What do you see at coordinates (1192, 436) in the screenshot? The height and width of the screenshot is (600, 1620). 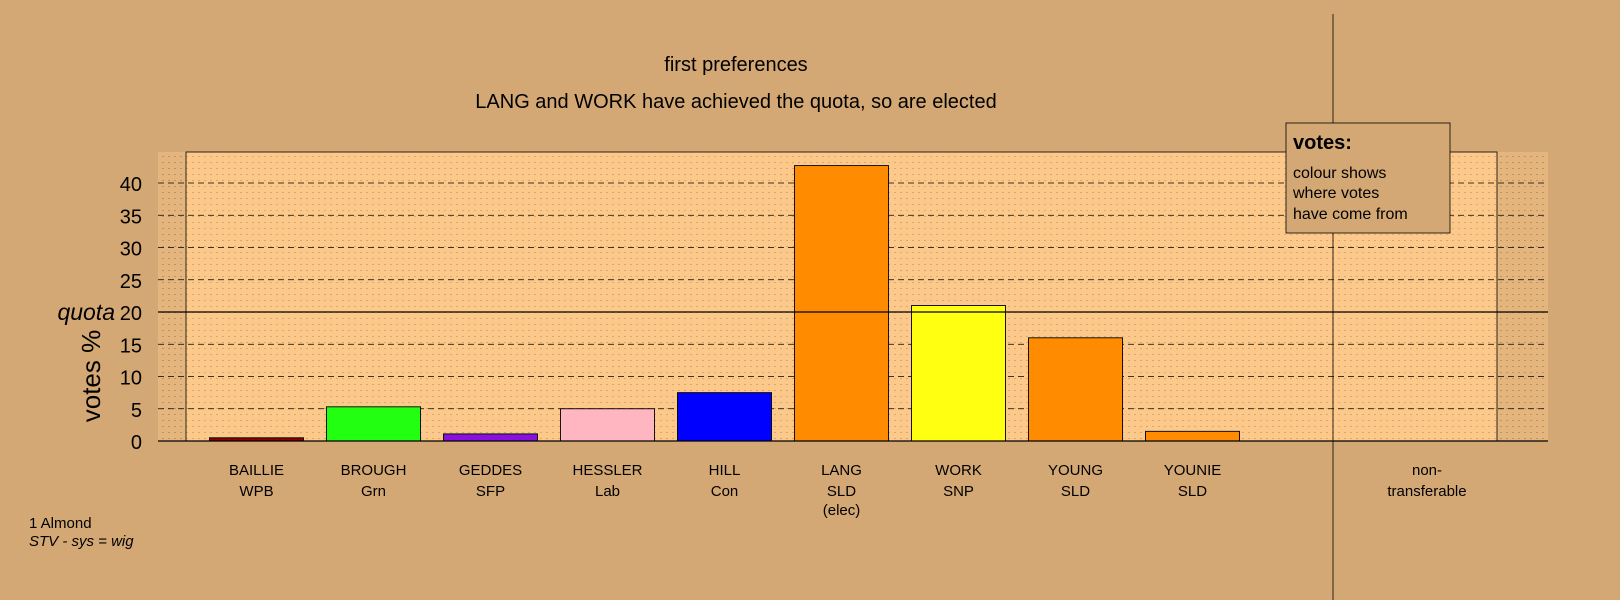 I see `bar-younie` at bounding box center [1192, 436].